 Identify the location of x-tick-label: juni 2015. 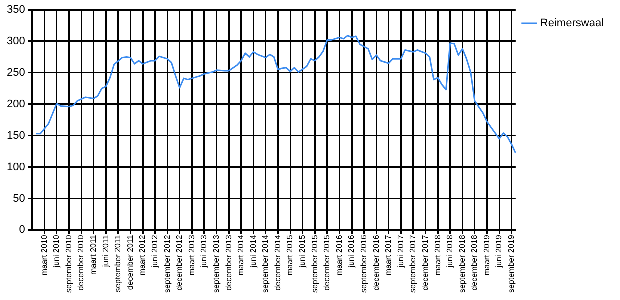
(303, 251).